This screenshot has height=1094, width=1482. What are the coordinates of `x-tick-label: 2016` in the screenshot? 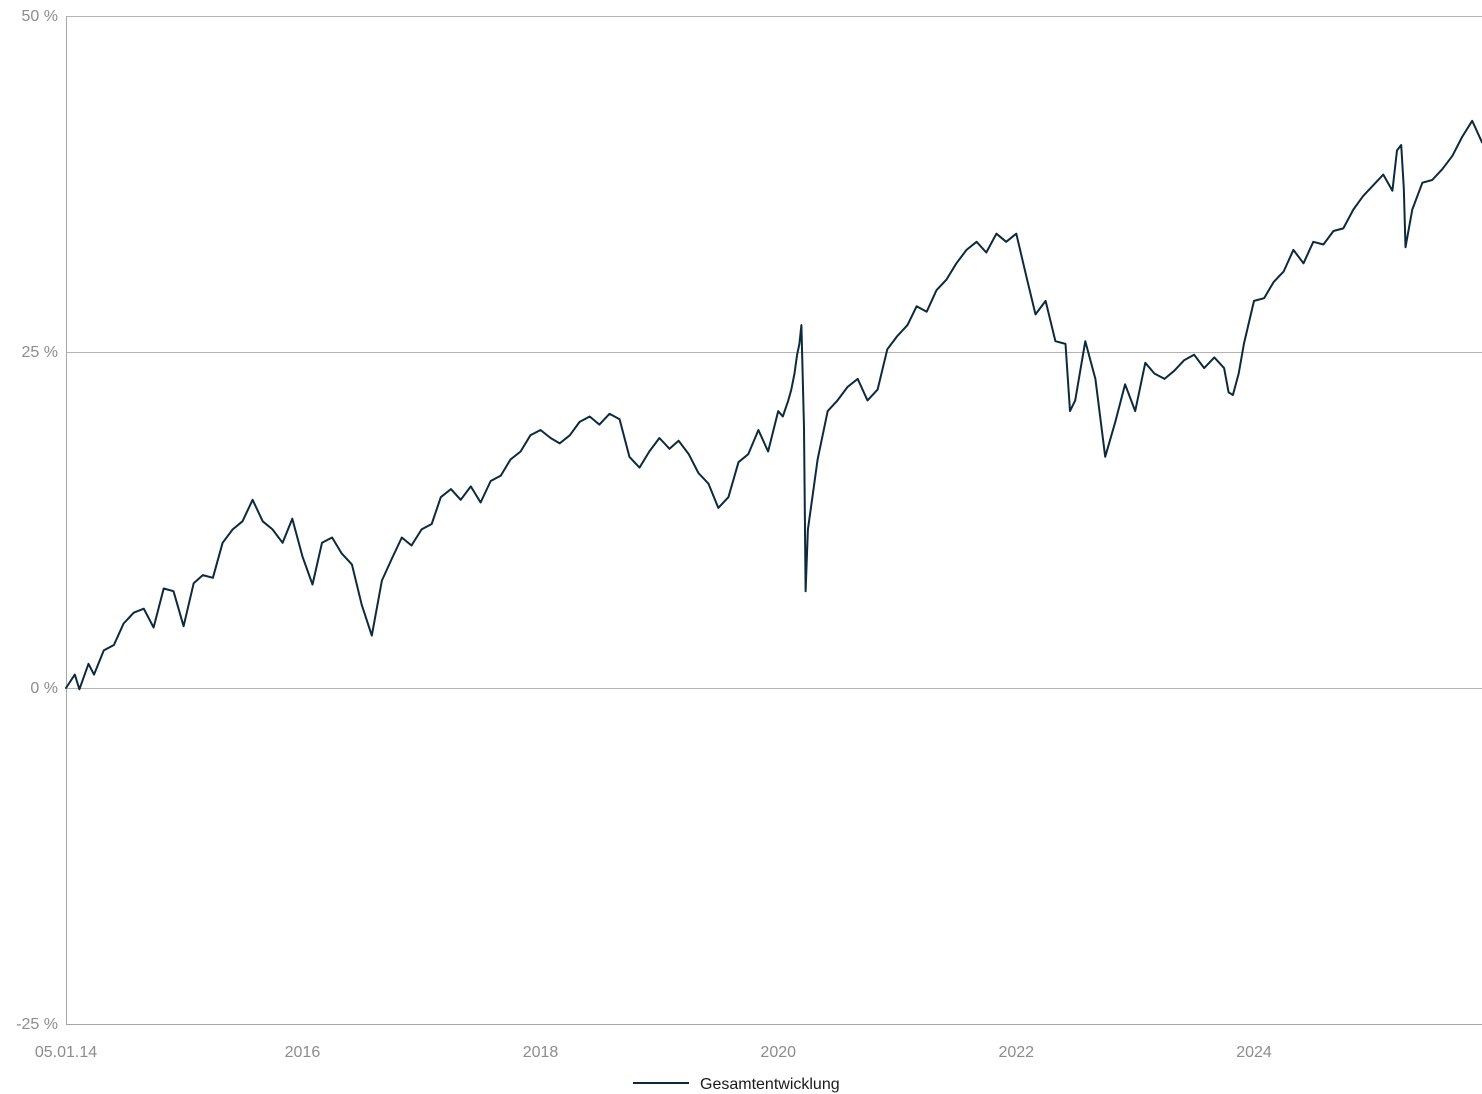 It's located at (303, 1052).